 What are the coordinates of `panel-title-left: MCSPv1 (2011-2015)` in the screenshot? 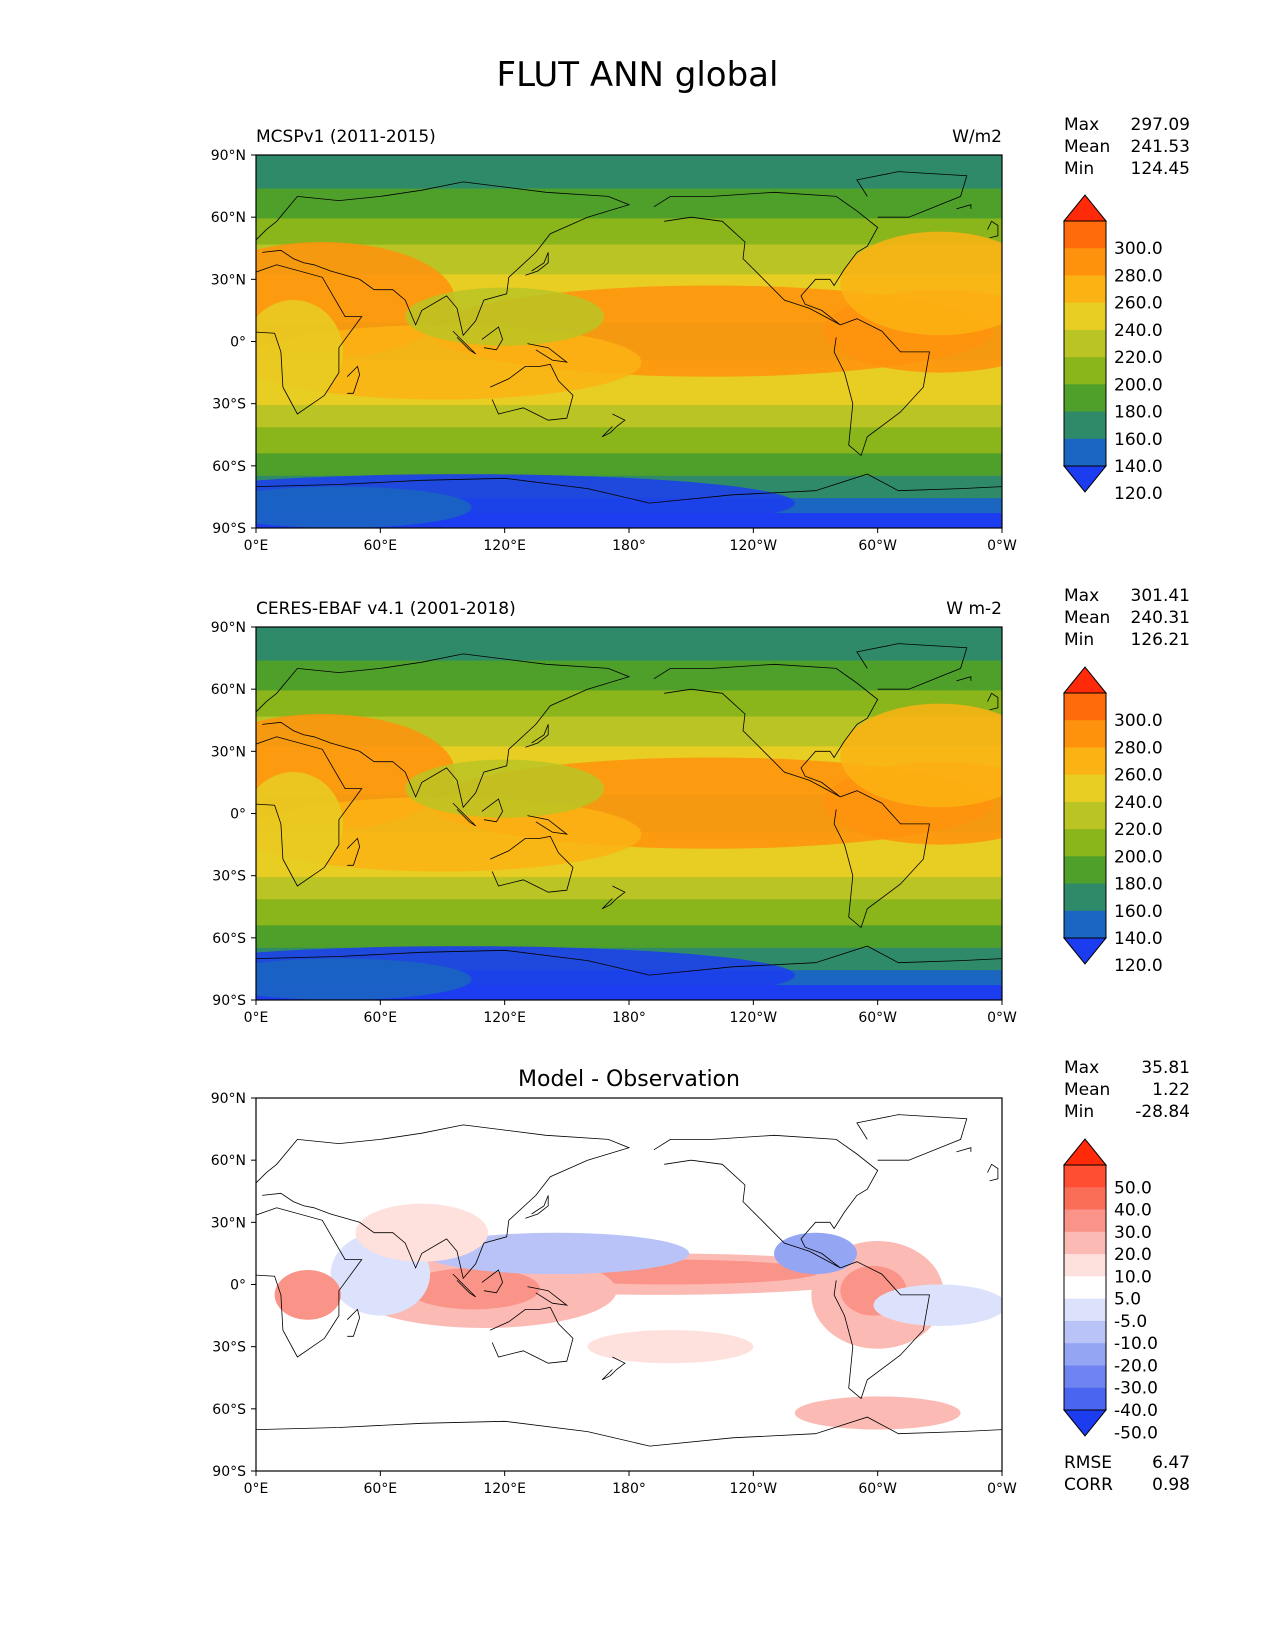 It's located at (346, 137).